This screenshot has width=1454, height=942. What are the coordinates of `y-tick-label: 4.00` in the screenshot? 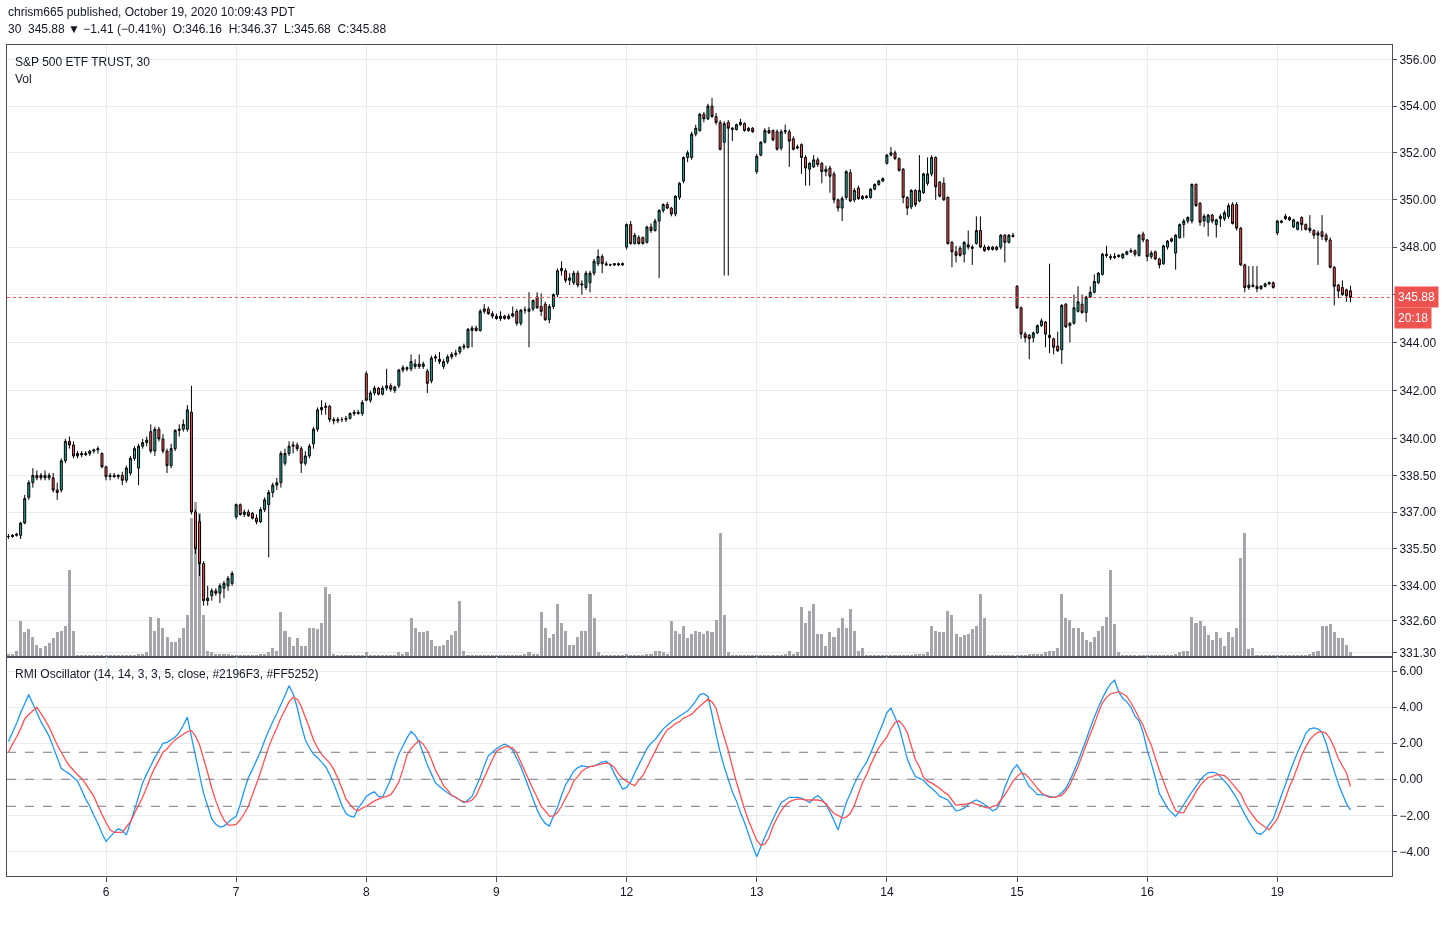 It's located at (1411, 707).